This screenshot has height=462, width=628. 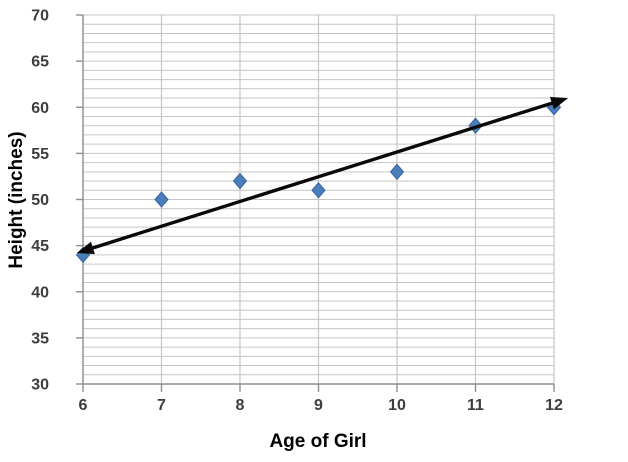 I want to click on y-tick-label: 35, so click(x=40, y=338).